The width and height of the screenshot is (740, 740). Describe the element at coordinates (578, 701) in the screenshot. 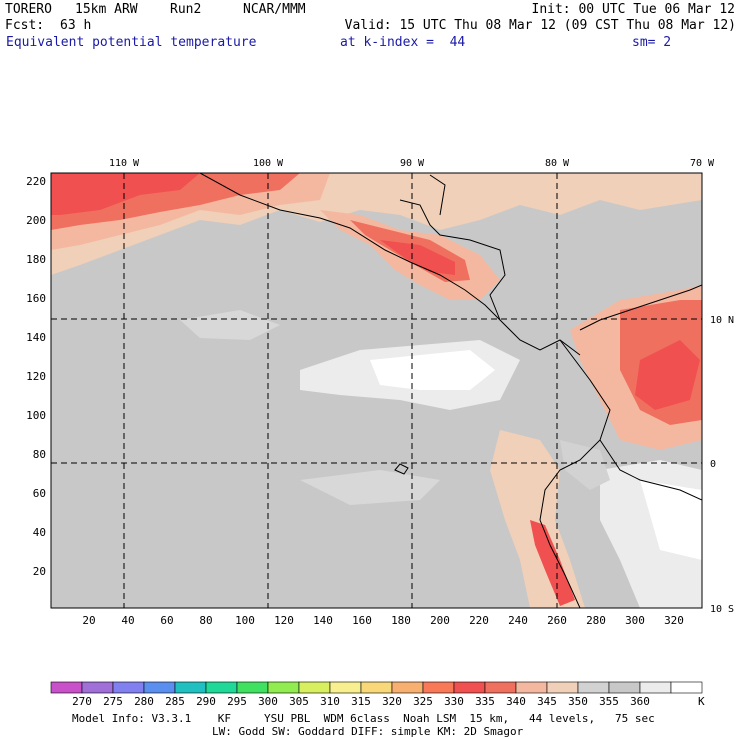

I see `colorbar-label: 350` at that location.